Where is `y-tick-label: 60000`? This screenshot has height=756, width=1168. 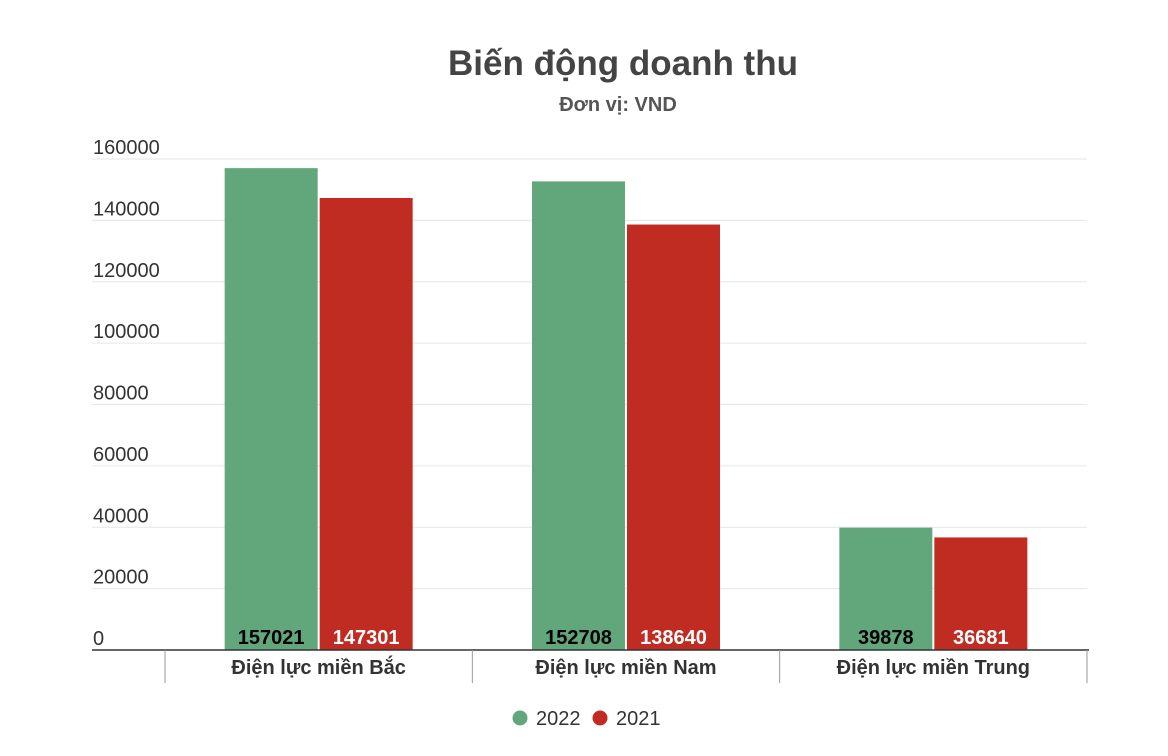
y-tick-label: 60000 is located at coordinates (121, 455).